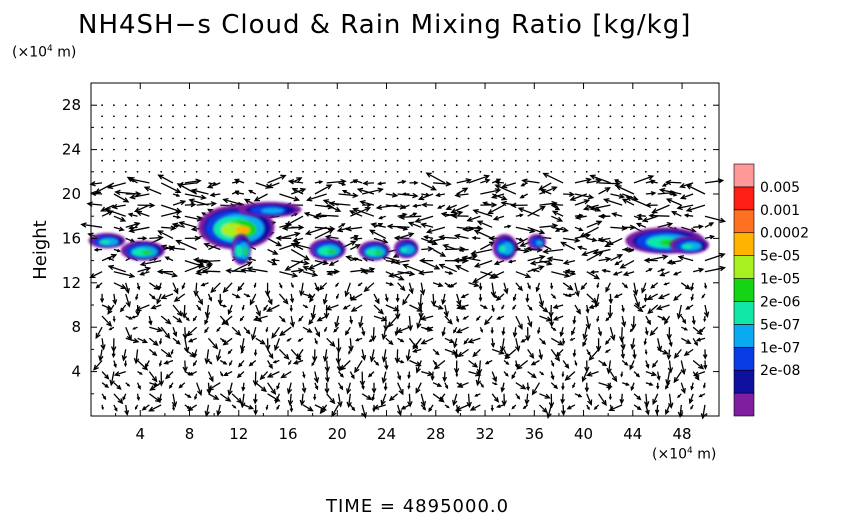 Image resolution: width=854 pixels, height=519 pixels. I want to click on colorbar-swatch, so click(744, 313).